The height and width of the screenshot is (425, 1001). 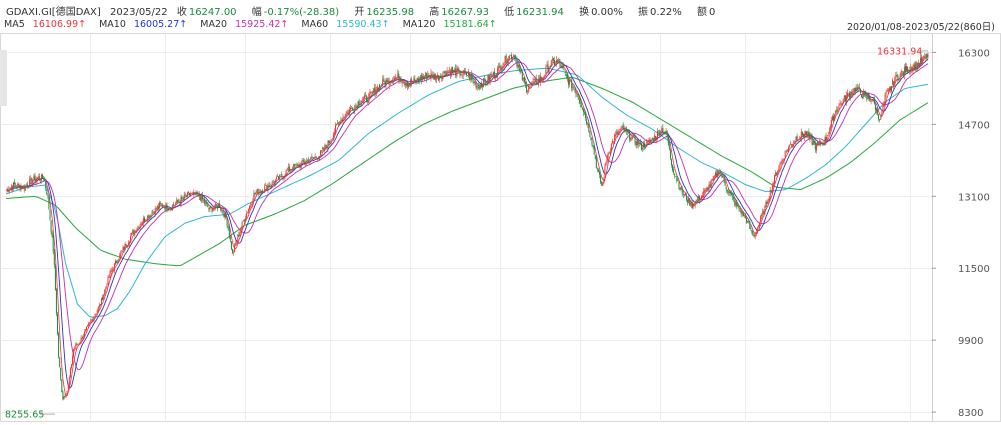 What do you see at coordinates (449, 24) in the screenshot?
I see `ma120-legend: MA120 15181.64↑` at bounding box center [449, 24].